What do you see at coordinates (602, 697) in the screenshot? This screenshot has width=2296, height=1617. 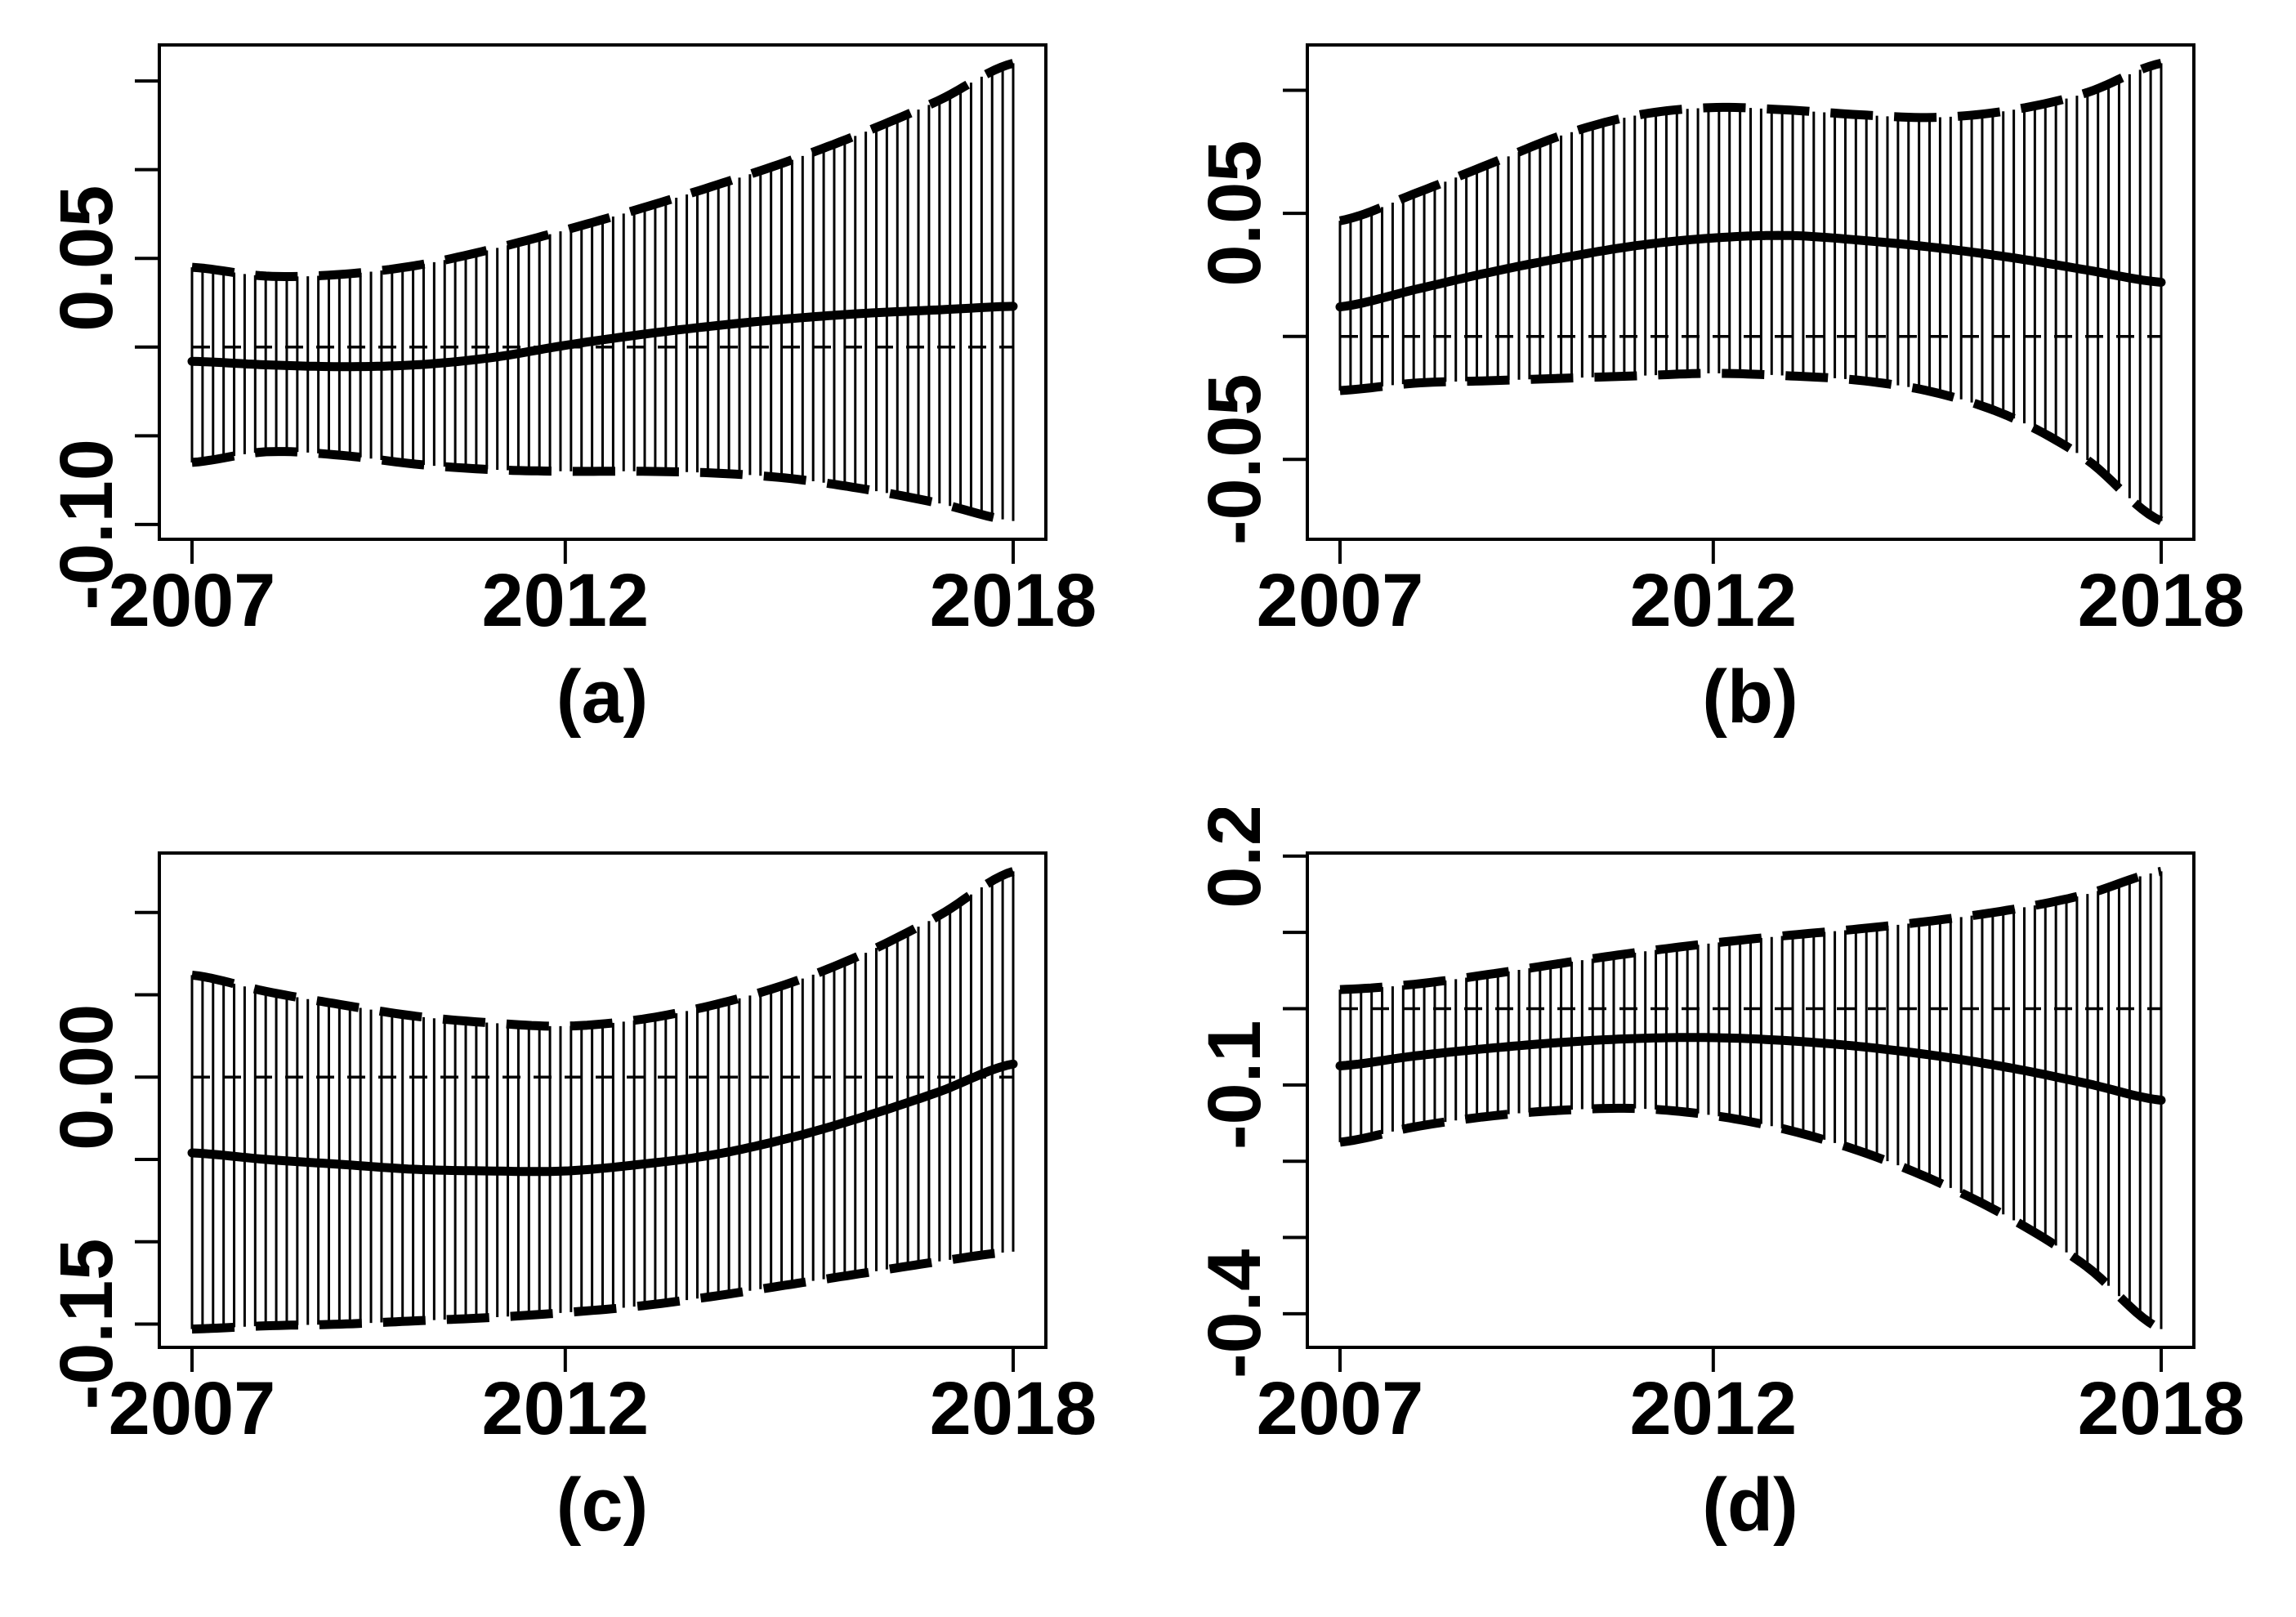 I see `panel-caption: (a)` at bounding box center [602, 697].